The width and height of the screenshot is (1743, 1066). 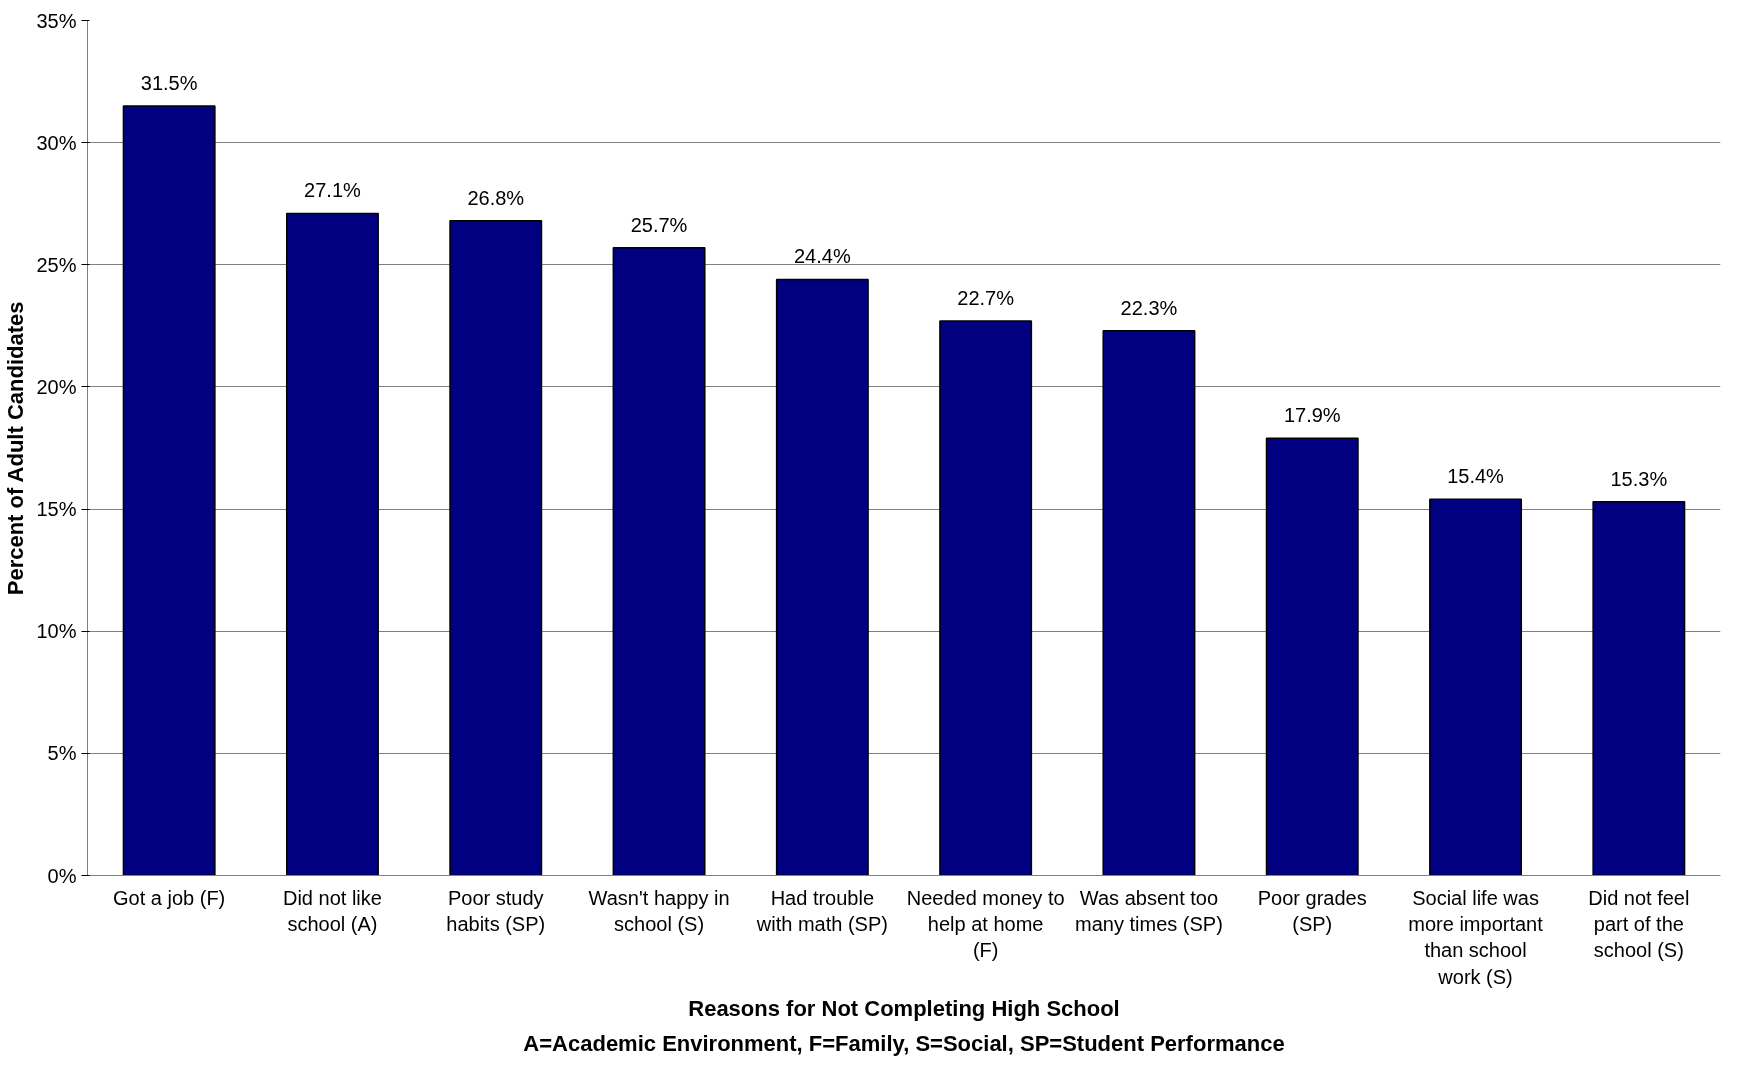 What do you see at coordinates (1149, 307) in the screenshot?
I see `data-label: 22.3%` at bounding box center [1149, 307].